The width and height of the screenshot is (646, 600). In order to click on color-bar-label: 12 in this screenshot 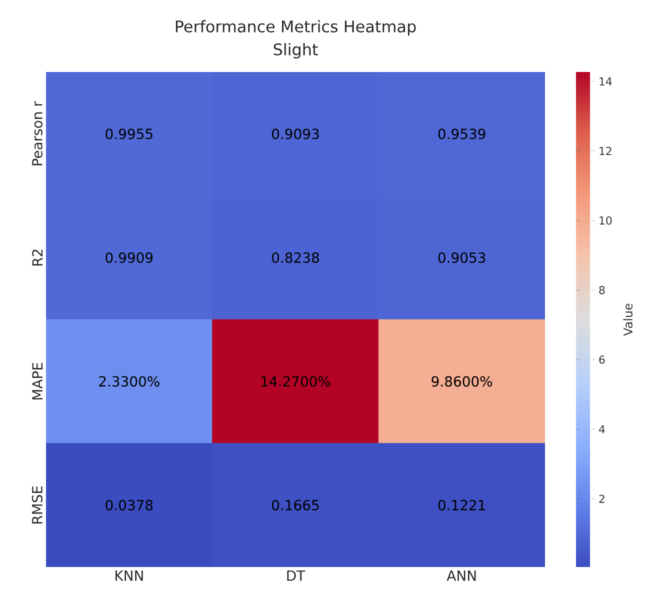, I will do `click(606, 151)`.